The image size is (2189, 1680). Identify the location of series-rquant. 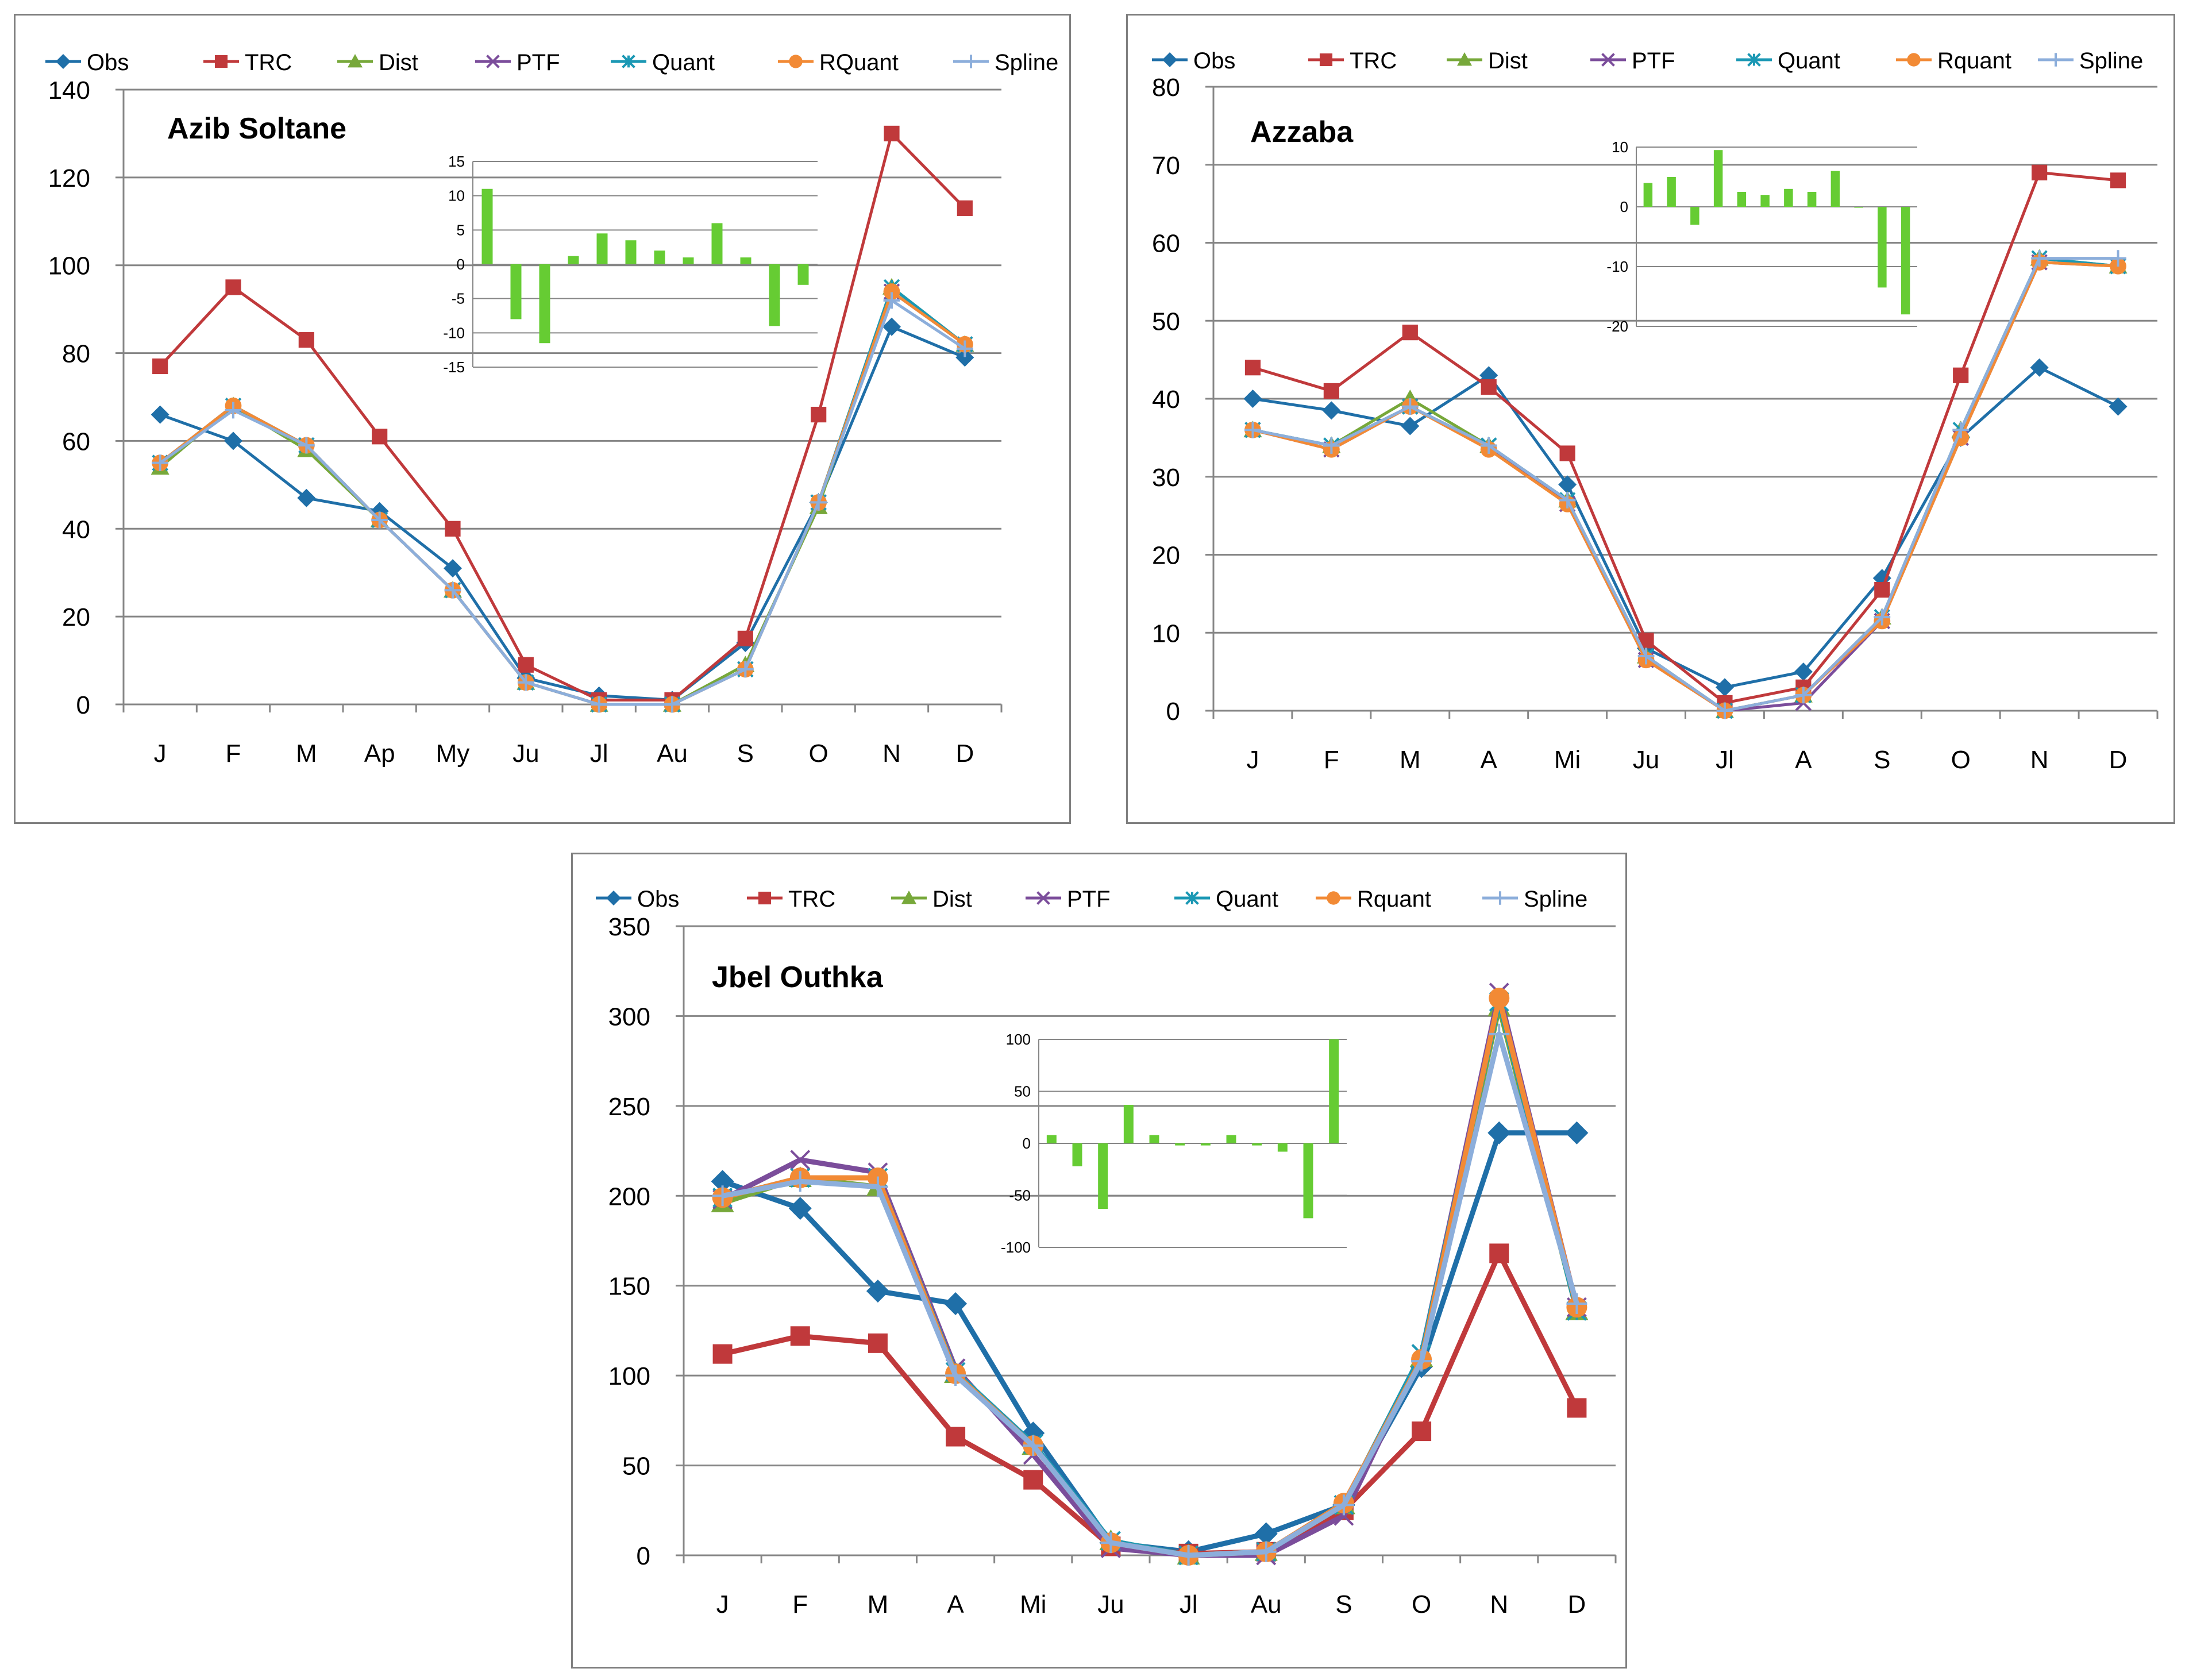
(562, 498).